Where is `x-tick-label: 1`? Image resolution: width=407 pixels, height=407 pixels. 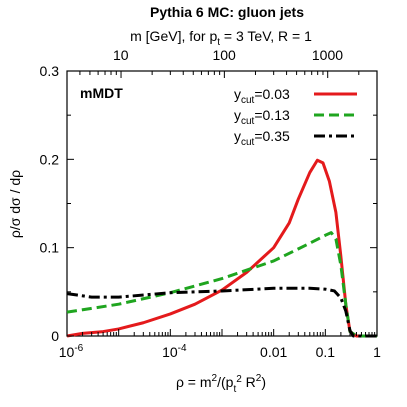
x-tick-label: 1 is located at coordinates (377, 352).